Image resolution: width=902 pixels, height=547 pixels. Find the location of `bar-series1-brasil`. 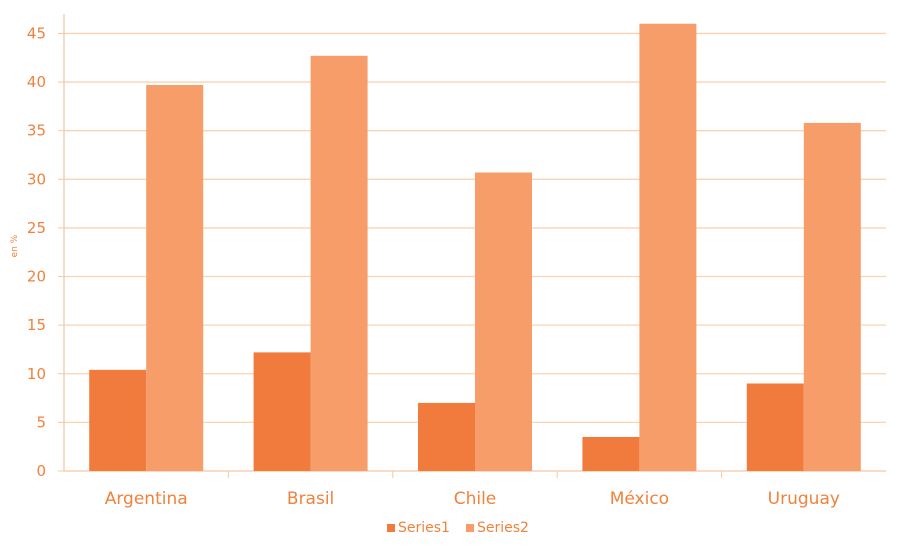

bar-series1-brasil is located at coordinates (282, 411).